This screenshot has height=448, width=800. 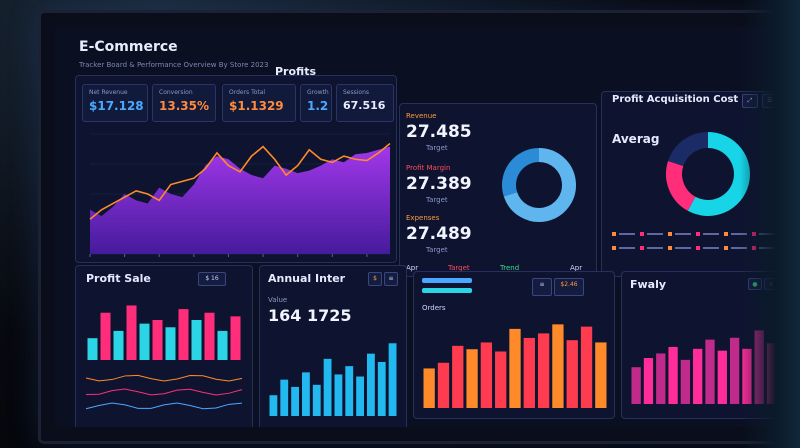 What do you see at coordinates (434, 308) in the screenshot?
I see `orders-title: Orders` at bounding box center [434, 308].